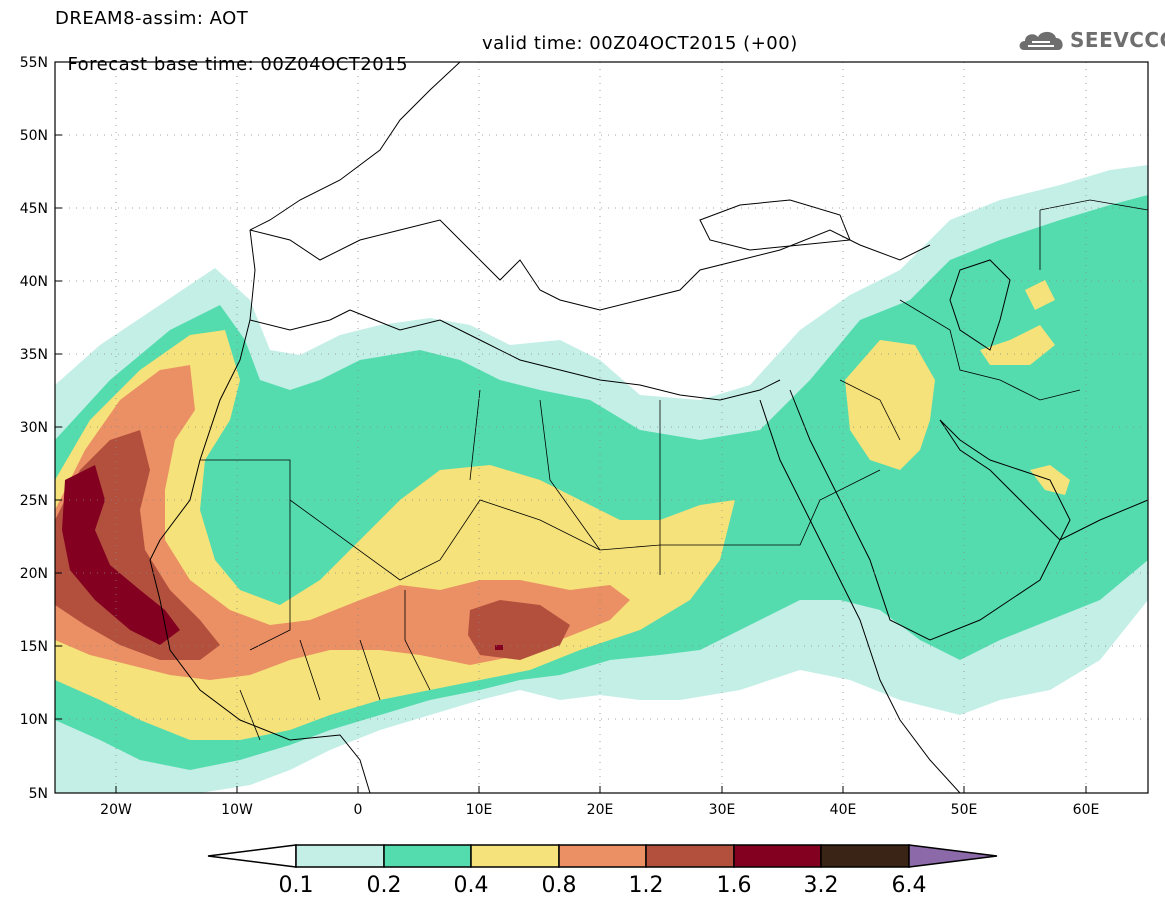 This screenshot has width=1165, height=905. What do you see at coordinates (1086, 810) in the screenshot?
I see `lon-label: 60E` at bounding box center [1086, 810].